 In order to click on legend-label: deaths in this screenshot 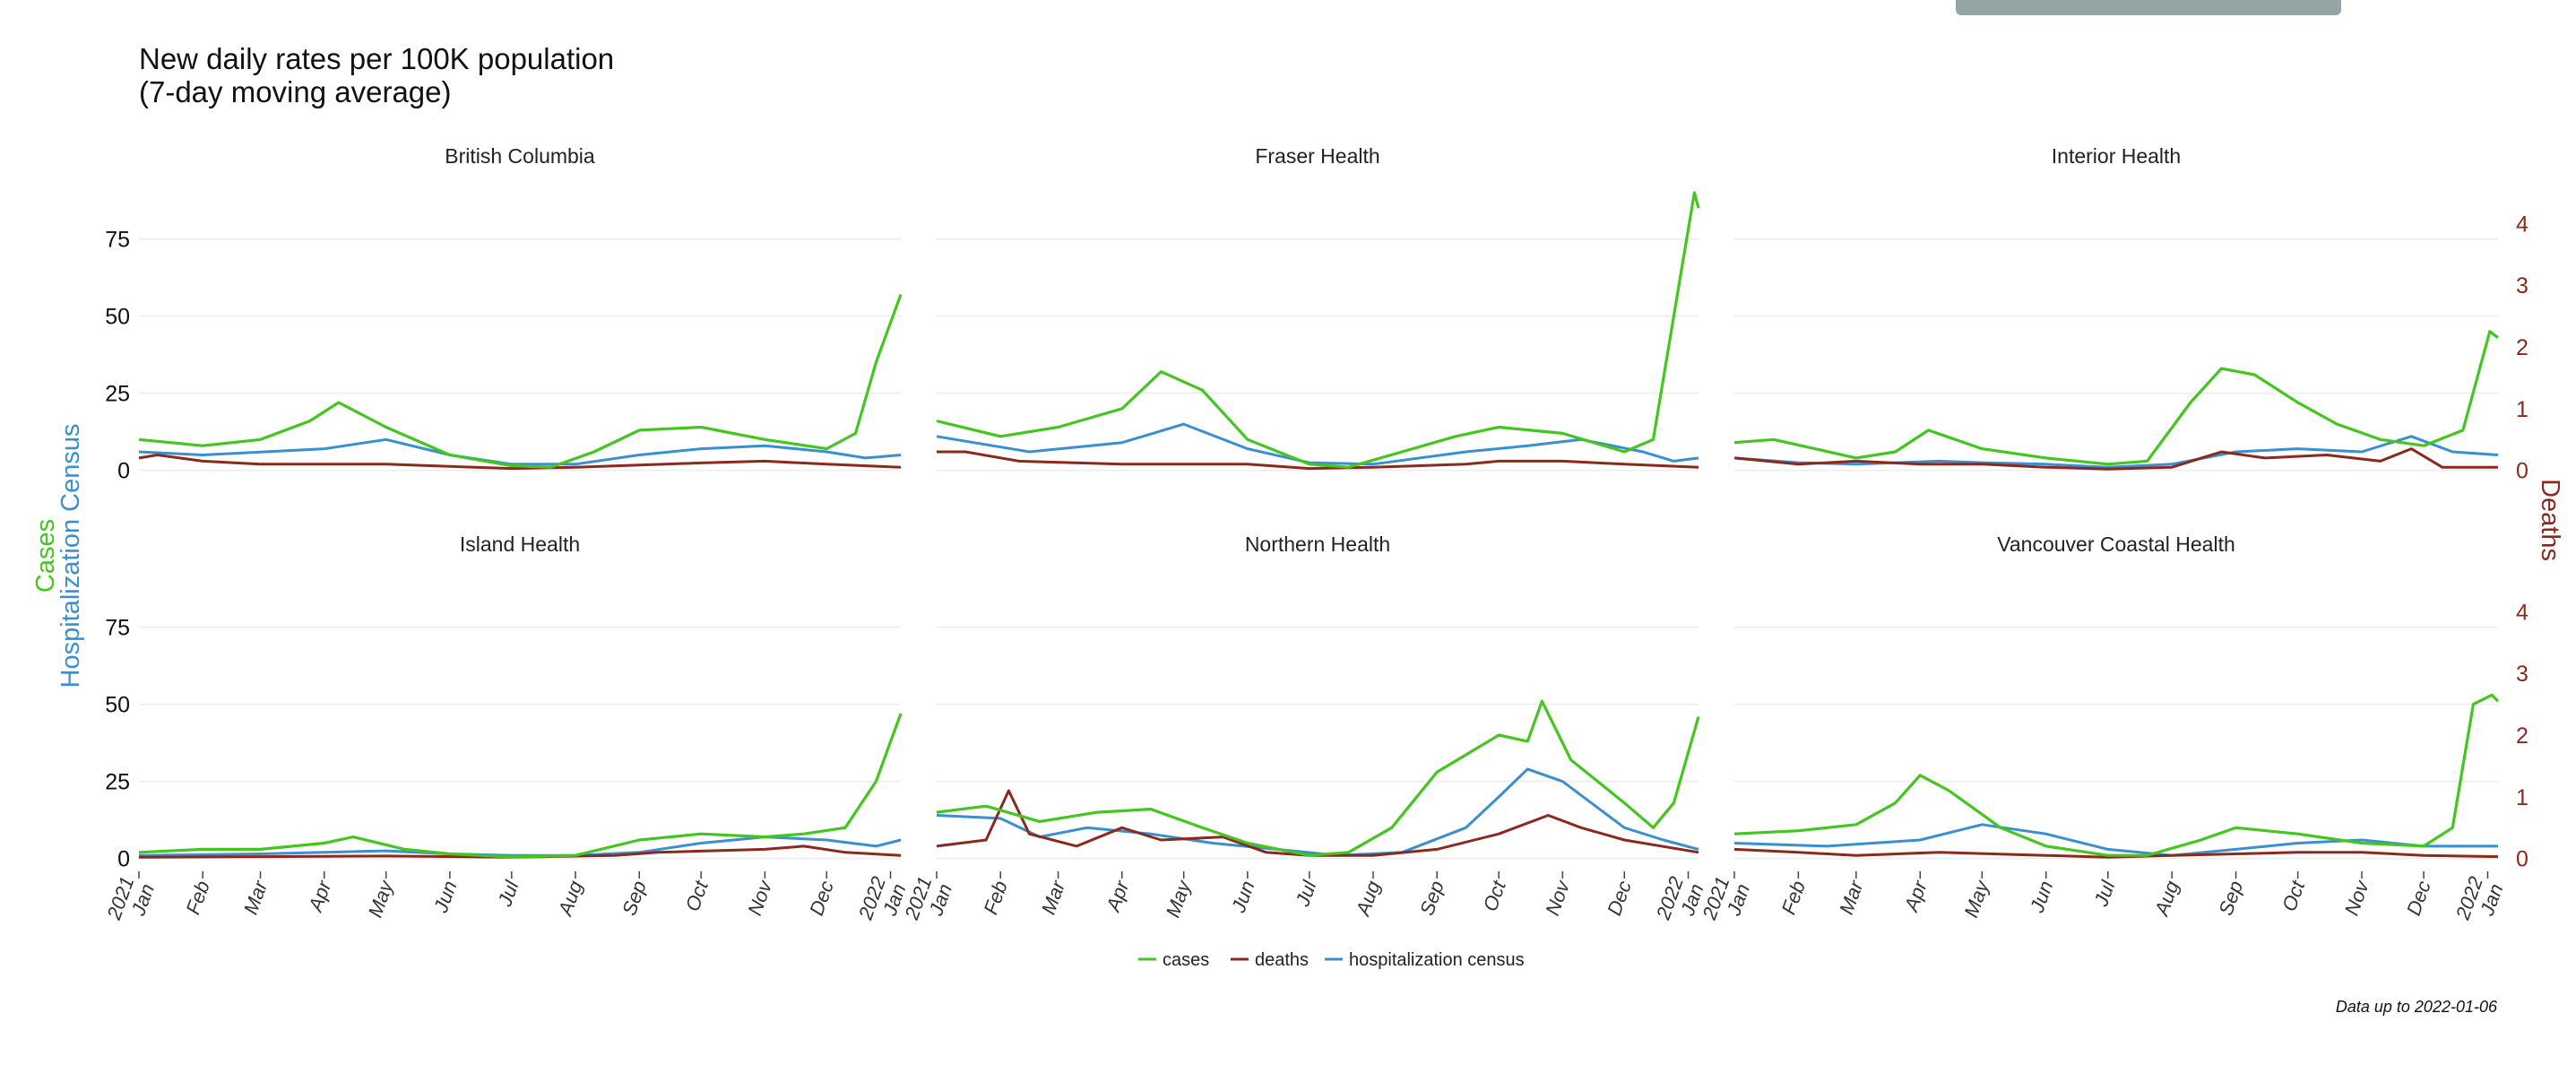, I will do `click(1282, 960)`.